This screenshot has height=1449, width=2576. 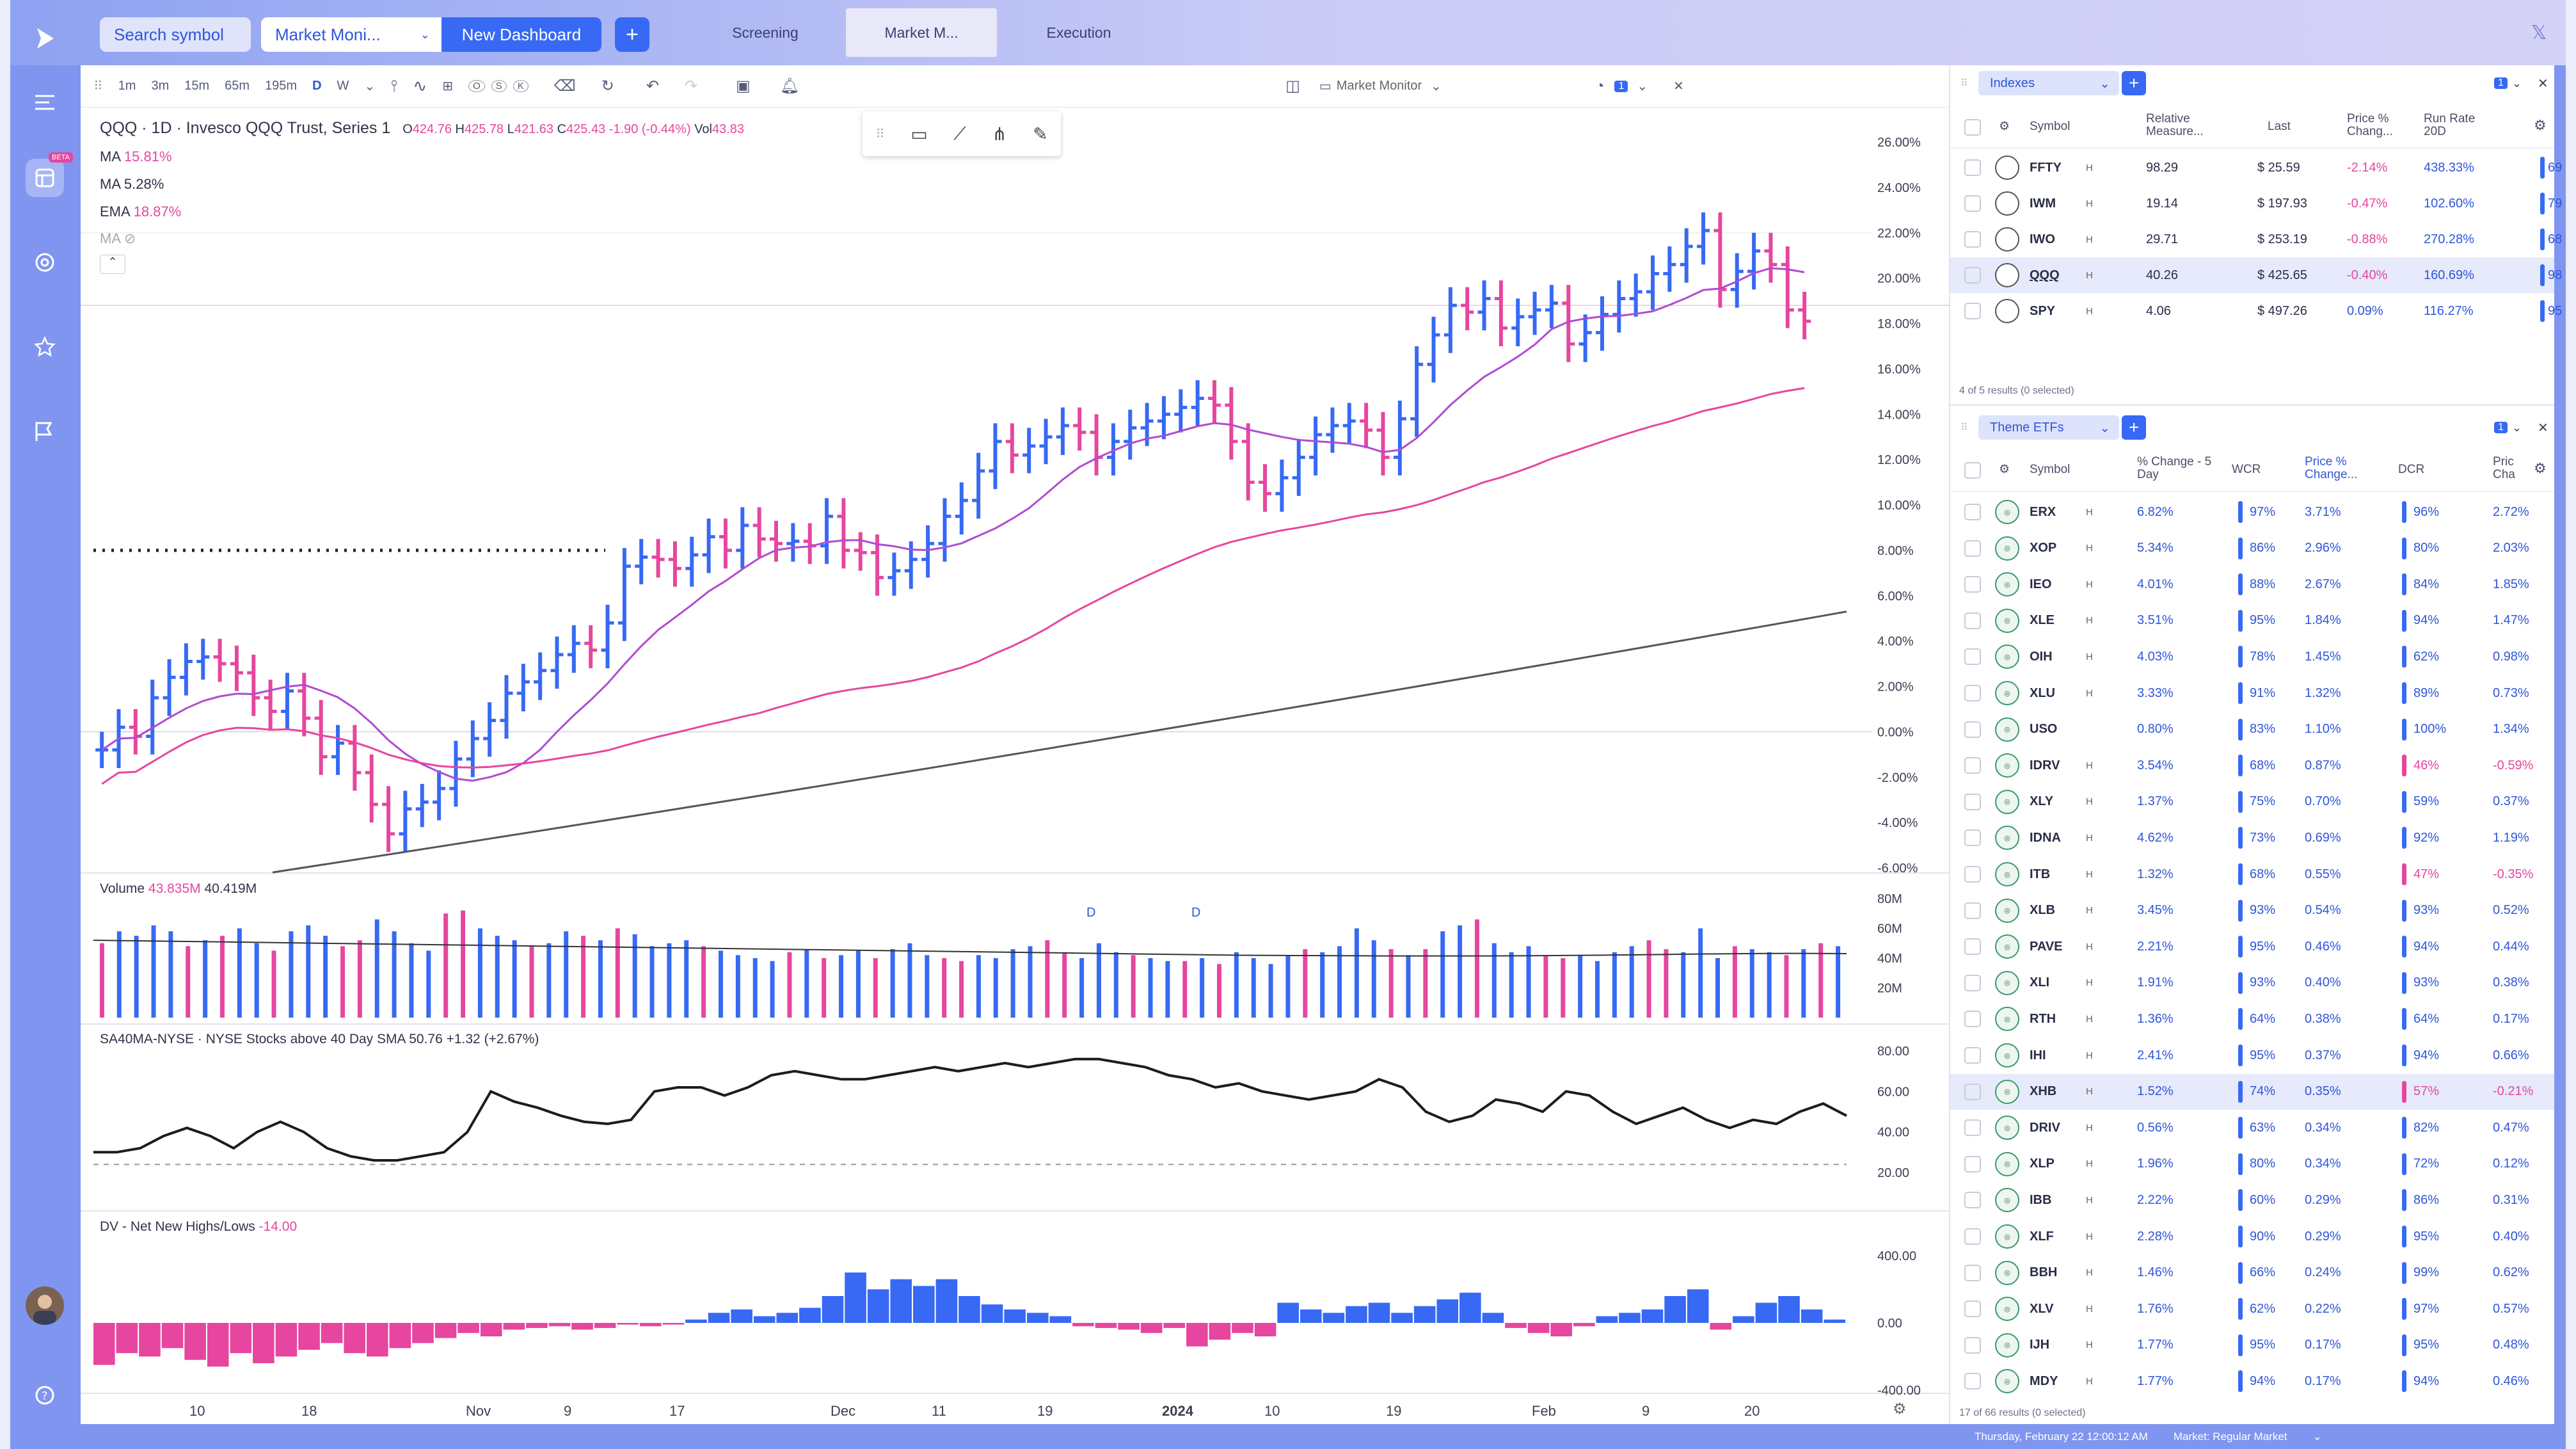 I want to click on target-icon, so click(x=45, y=263).